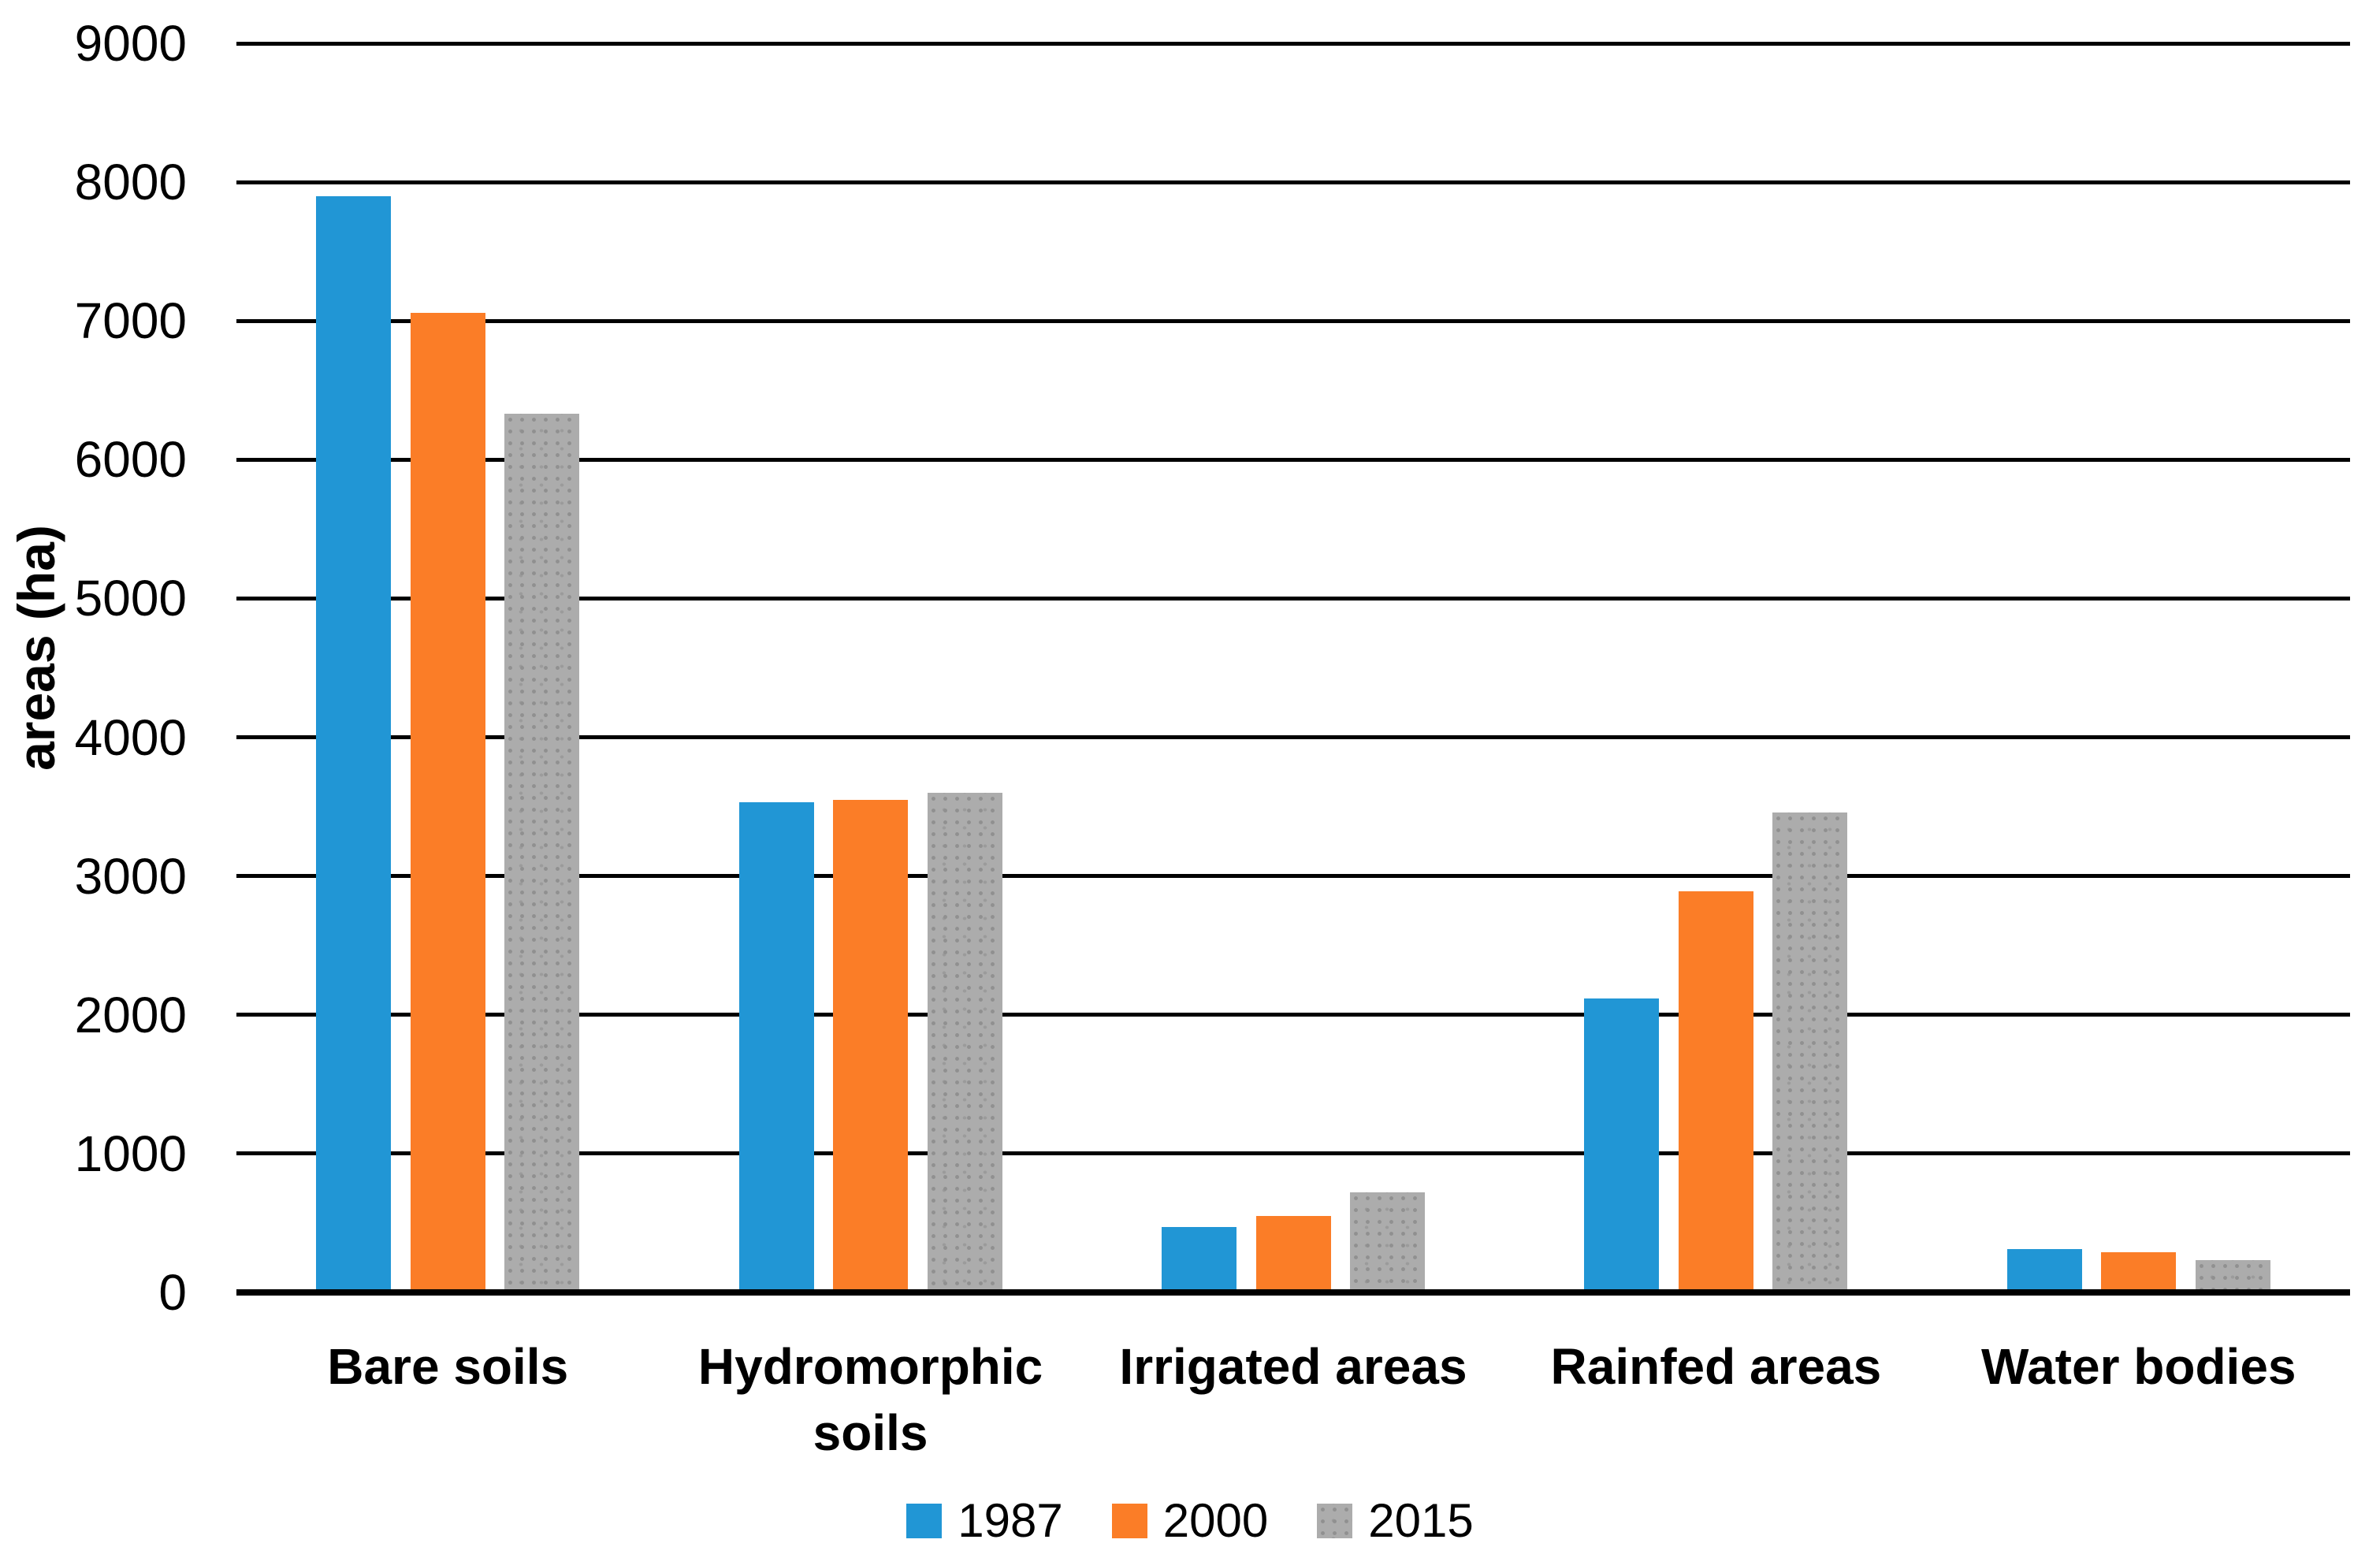 The width and height of the screenshot is (2380, 1558). Describe the element at coordinates (1129, 1521) in the screenshot. I see `legend-swatch-2000` at that location.